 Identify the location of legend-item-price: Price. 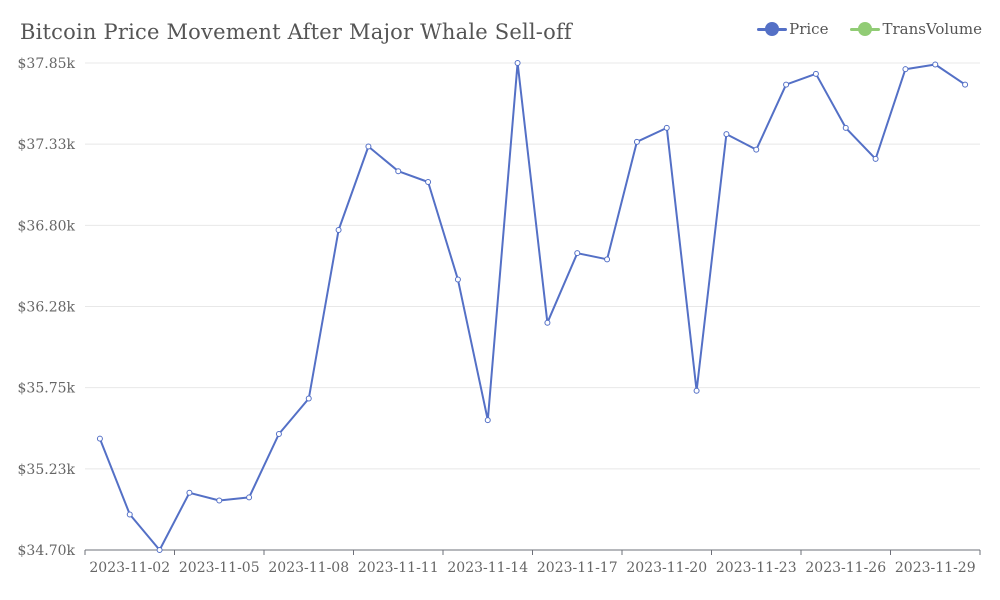
(792, 29).